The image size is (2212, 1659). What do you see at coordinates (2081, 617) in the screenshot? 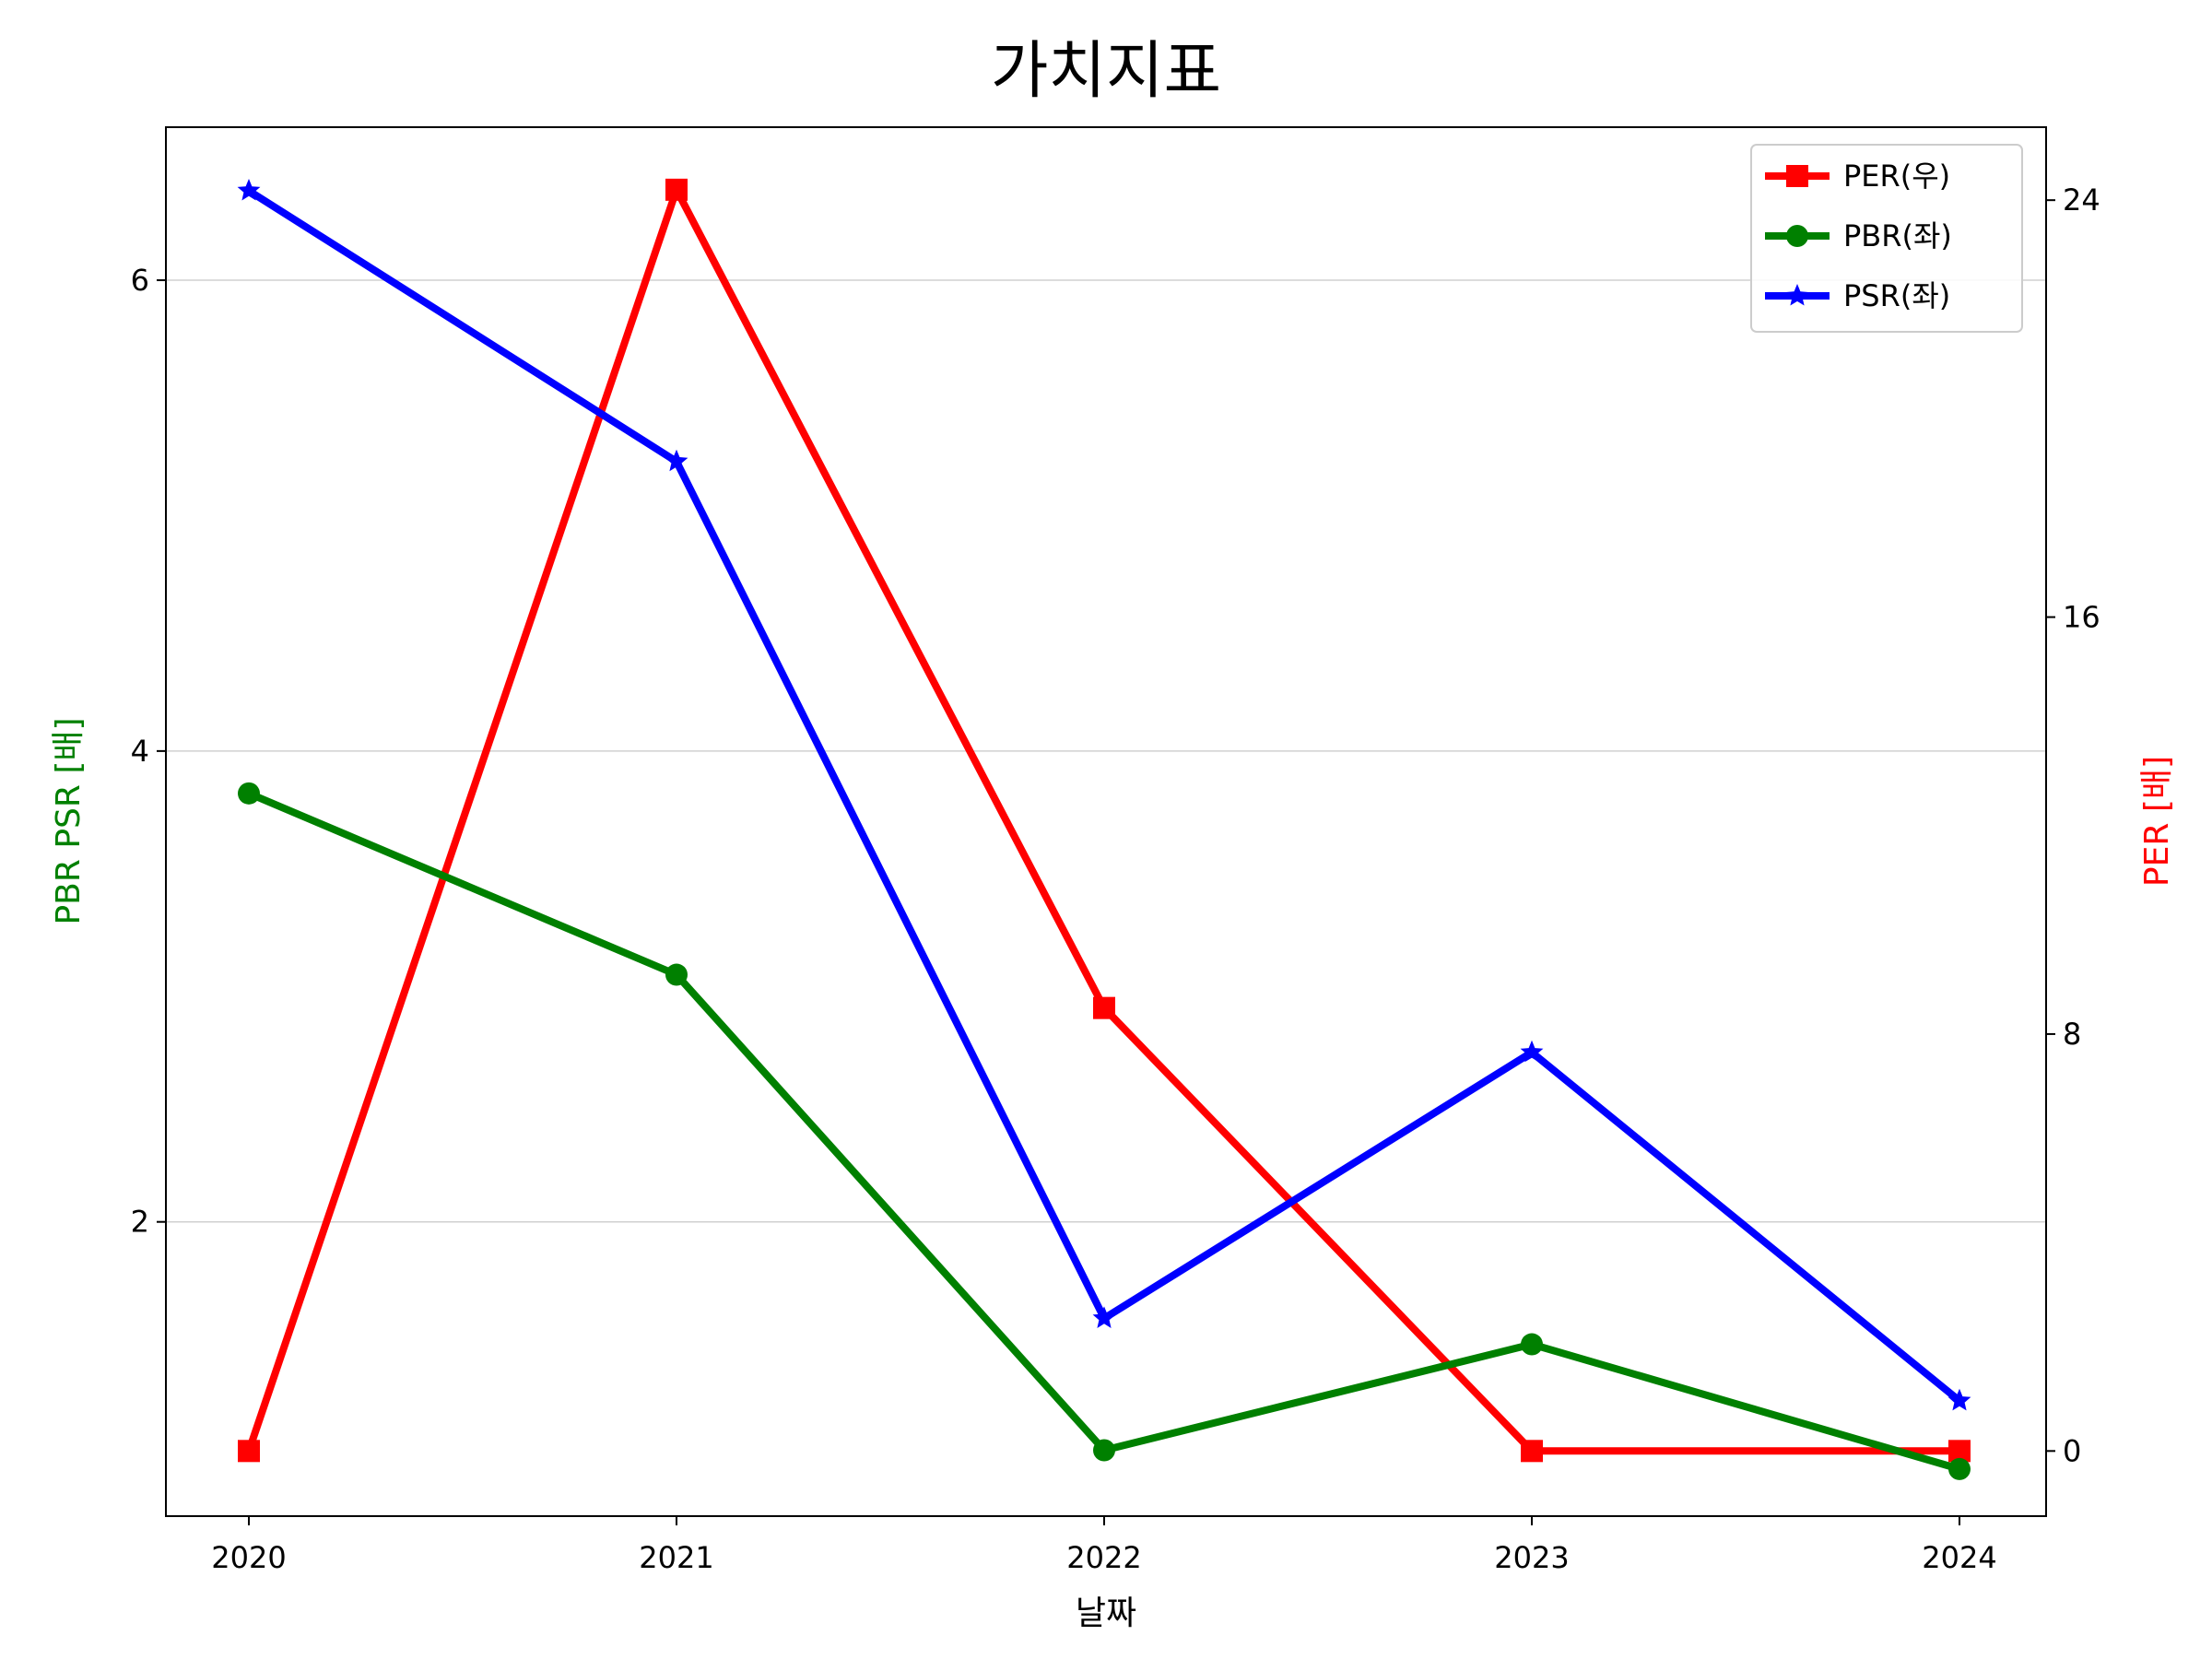
I see `right-tick-label: 16` at bounding box center [2081, 617].